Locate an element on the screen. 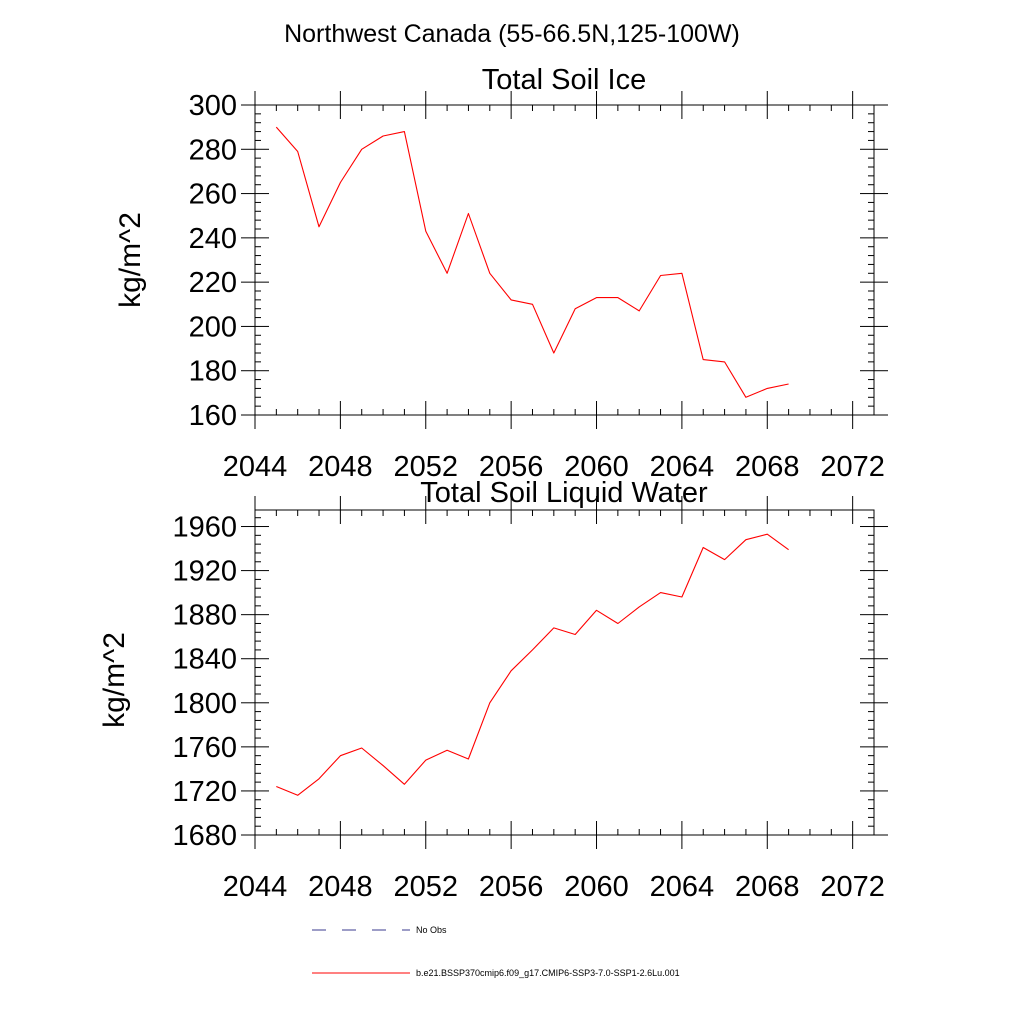 The height and width of the screenshot is (1024, 1024). y-tick-label: 300 is located at coordinates (213, 106).